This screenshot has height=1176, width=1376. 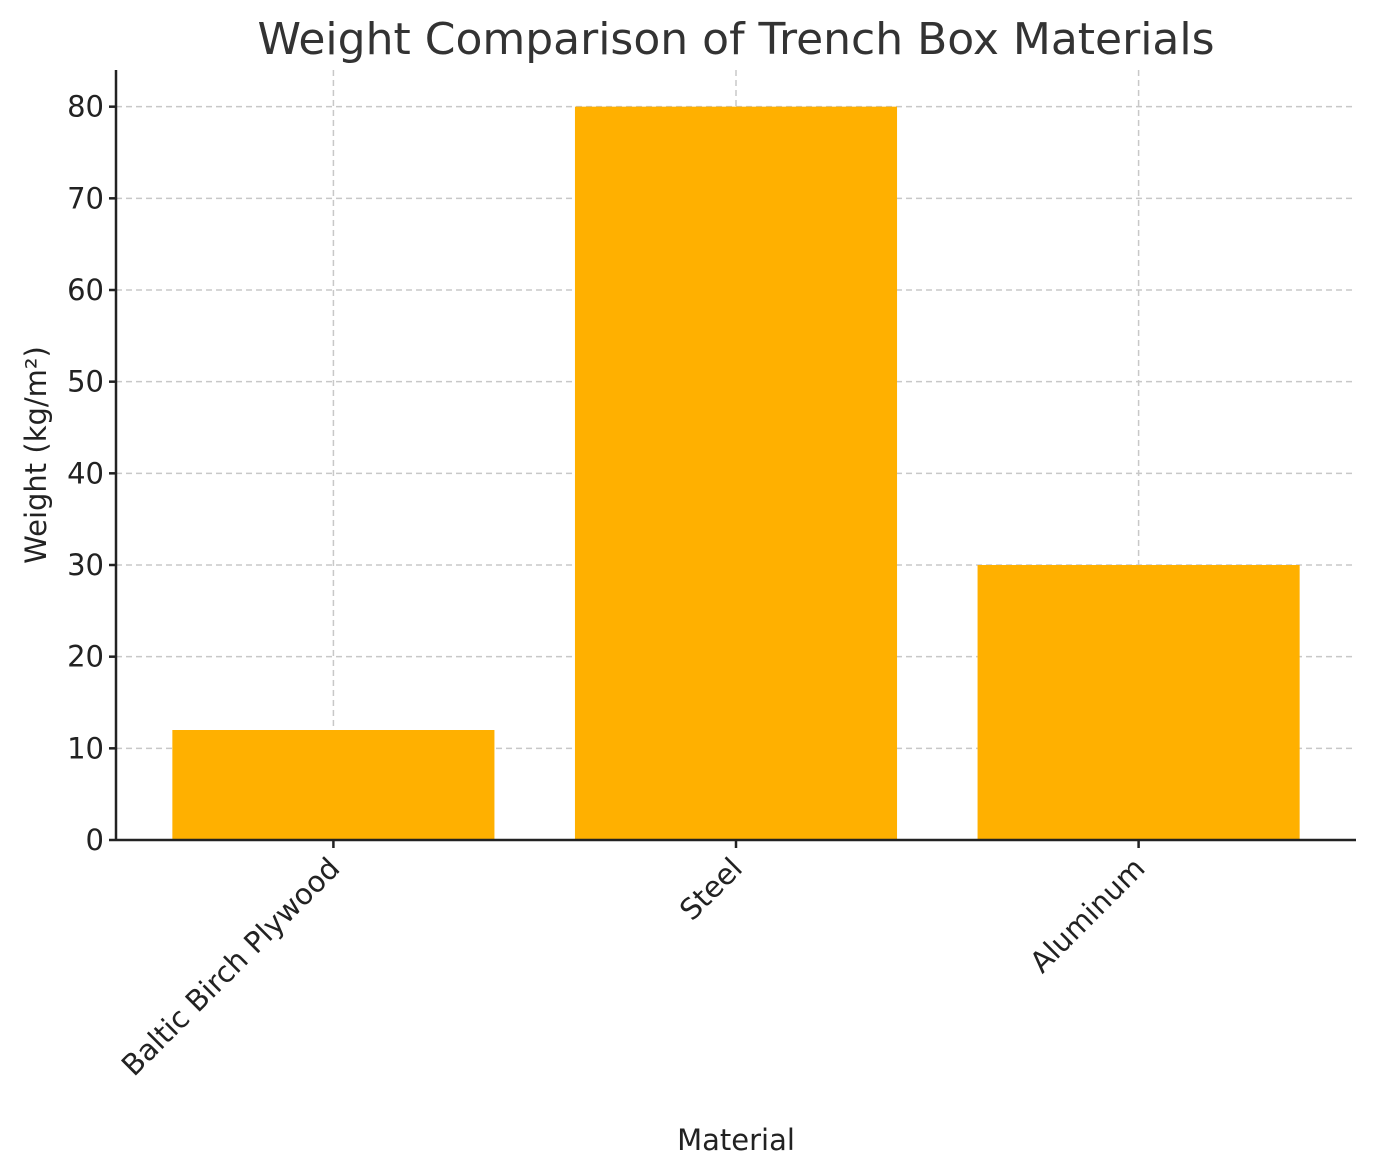 I want to click on y-tick-label: 80, so click(x=85, y=107).